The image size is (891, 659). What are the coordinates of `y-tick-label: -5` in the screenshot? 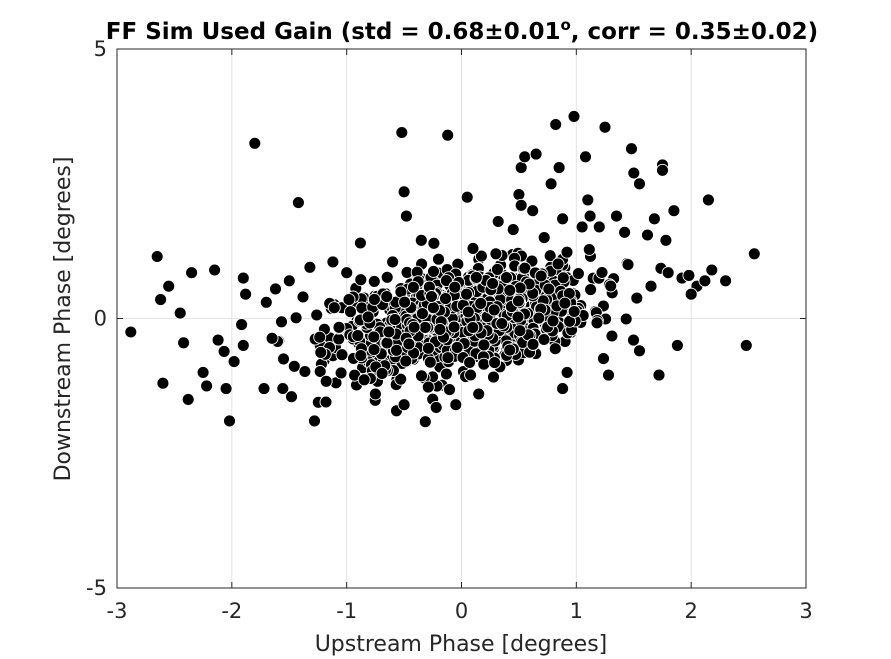 It's located at (96, 588).